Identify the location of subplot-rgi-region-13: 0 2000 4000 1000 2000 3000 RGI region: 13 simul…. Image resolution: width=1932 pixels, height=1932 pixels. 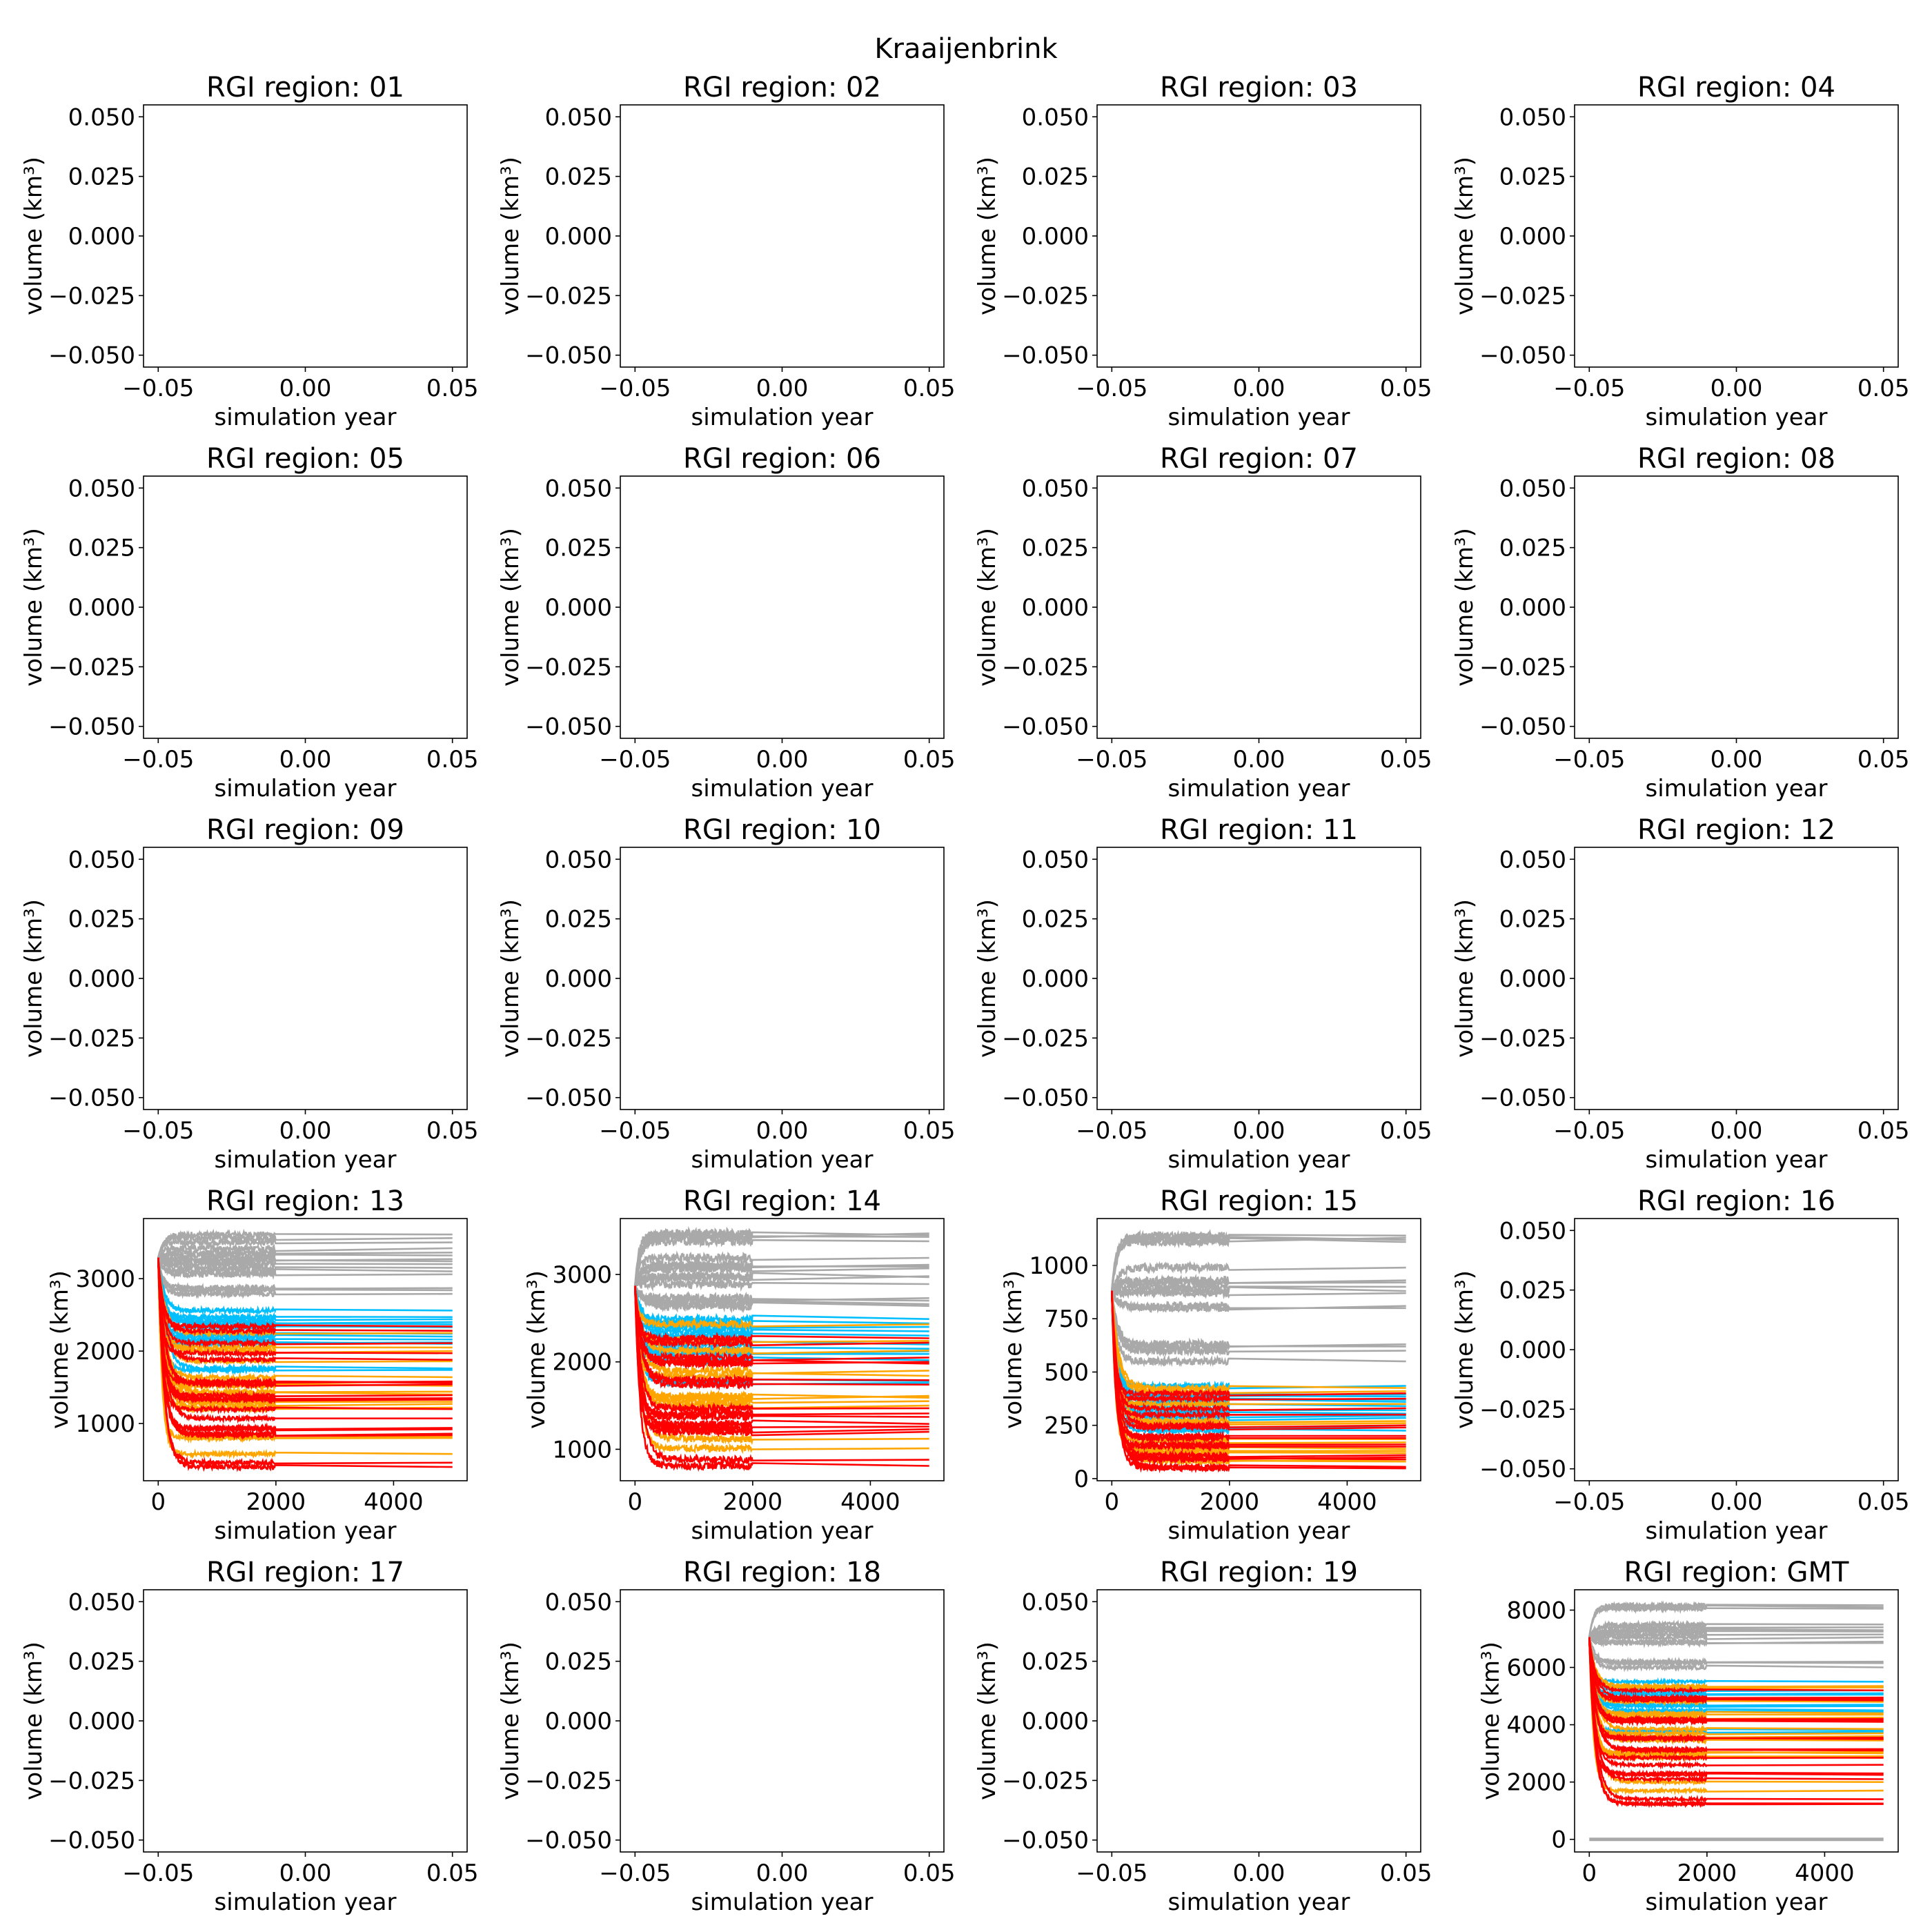
(257, 1365).